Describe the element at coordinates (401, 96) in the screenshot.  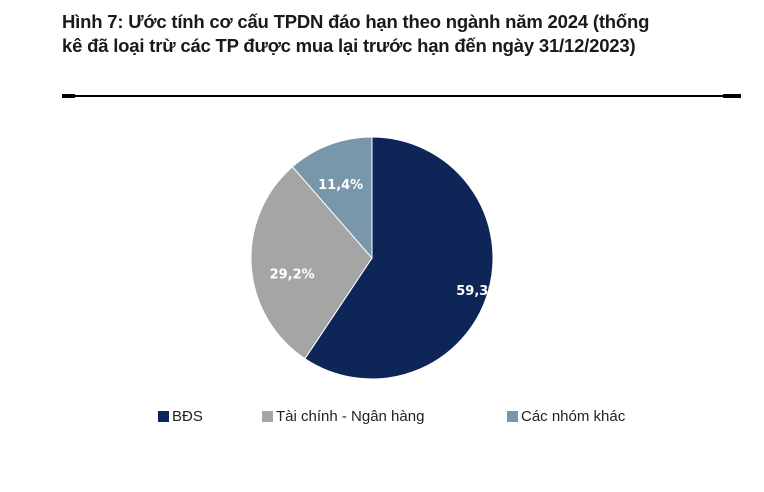
I see `title-divider` at that location.